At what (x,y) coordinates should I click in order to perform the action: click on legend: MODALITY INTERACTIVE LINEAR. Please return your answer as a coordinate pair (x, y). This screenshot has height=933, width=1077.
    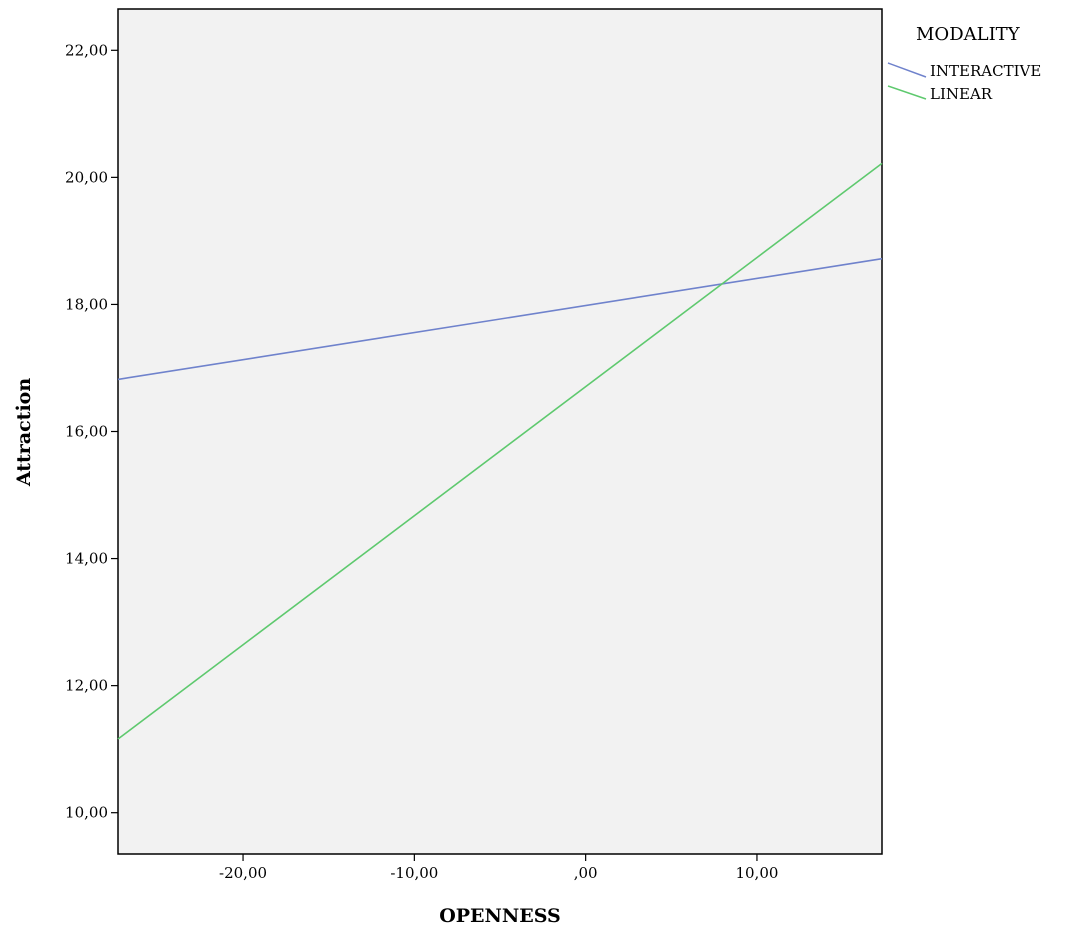
    Looking at the image, I should click on (964, 63).